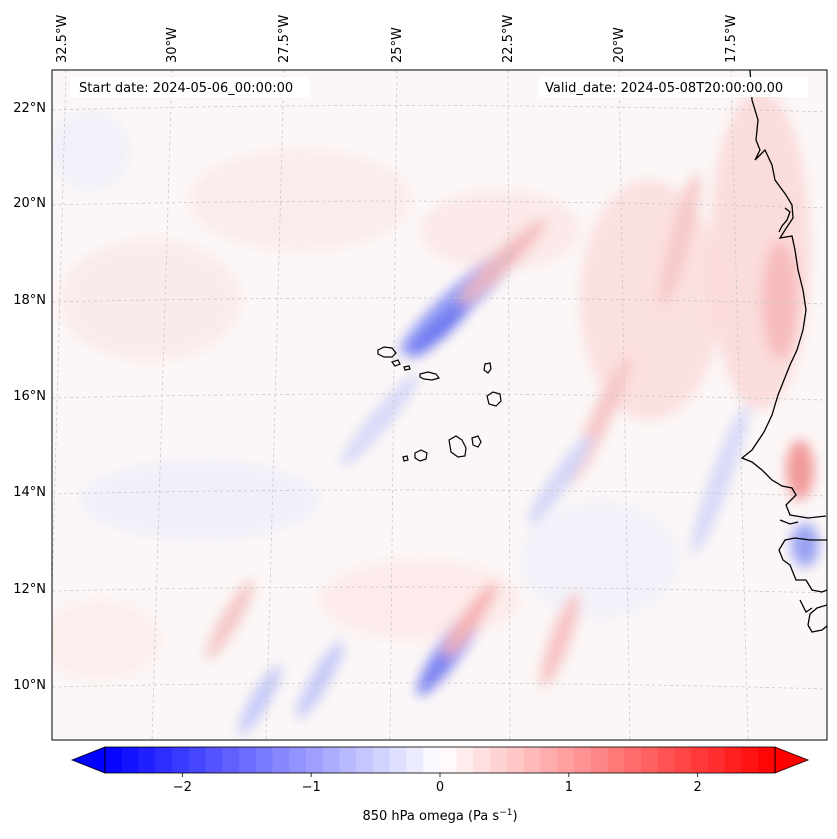 The image size is (837, 839). I want to click on lat-label: 18°N, so click(29, 300).